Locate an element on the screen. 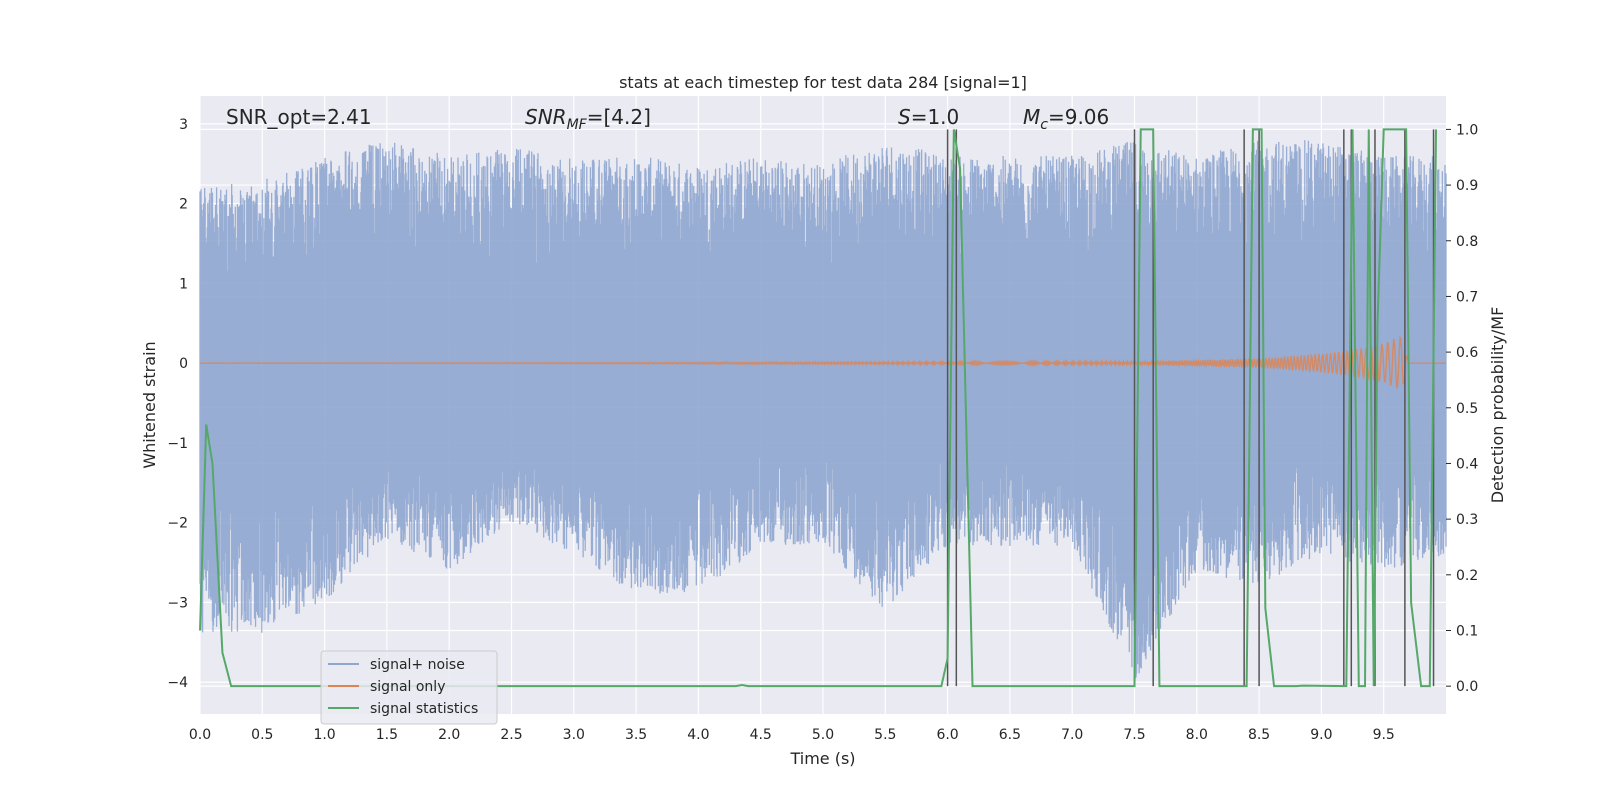  x-tick-label: 9.5 is located at coordinates (1384, 735).